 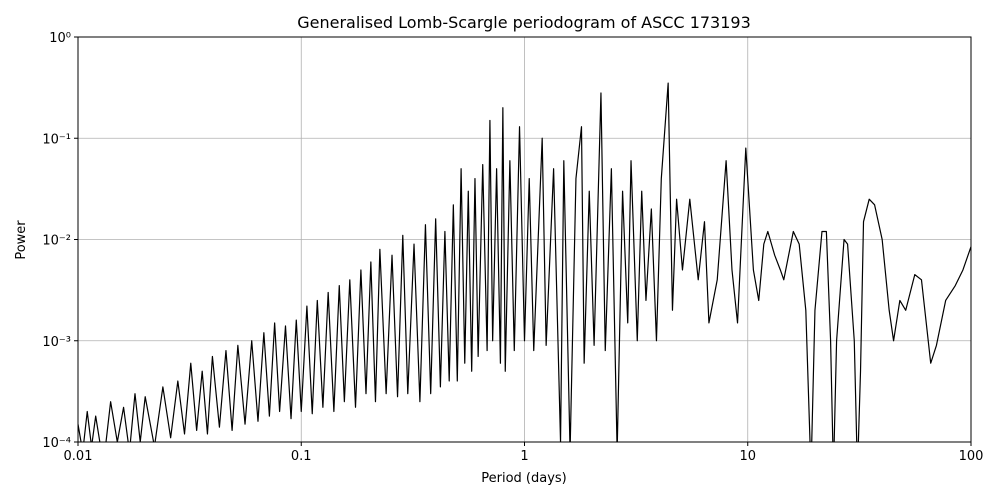 I want to click on y-axis-label: Power, so click(x=21, y=240).